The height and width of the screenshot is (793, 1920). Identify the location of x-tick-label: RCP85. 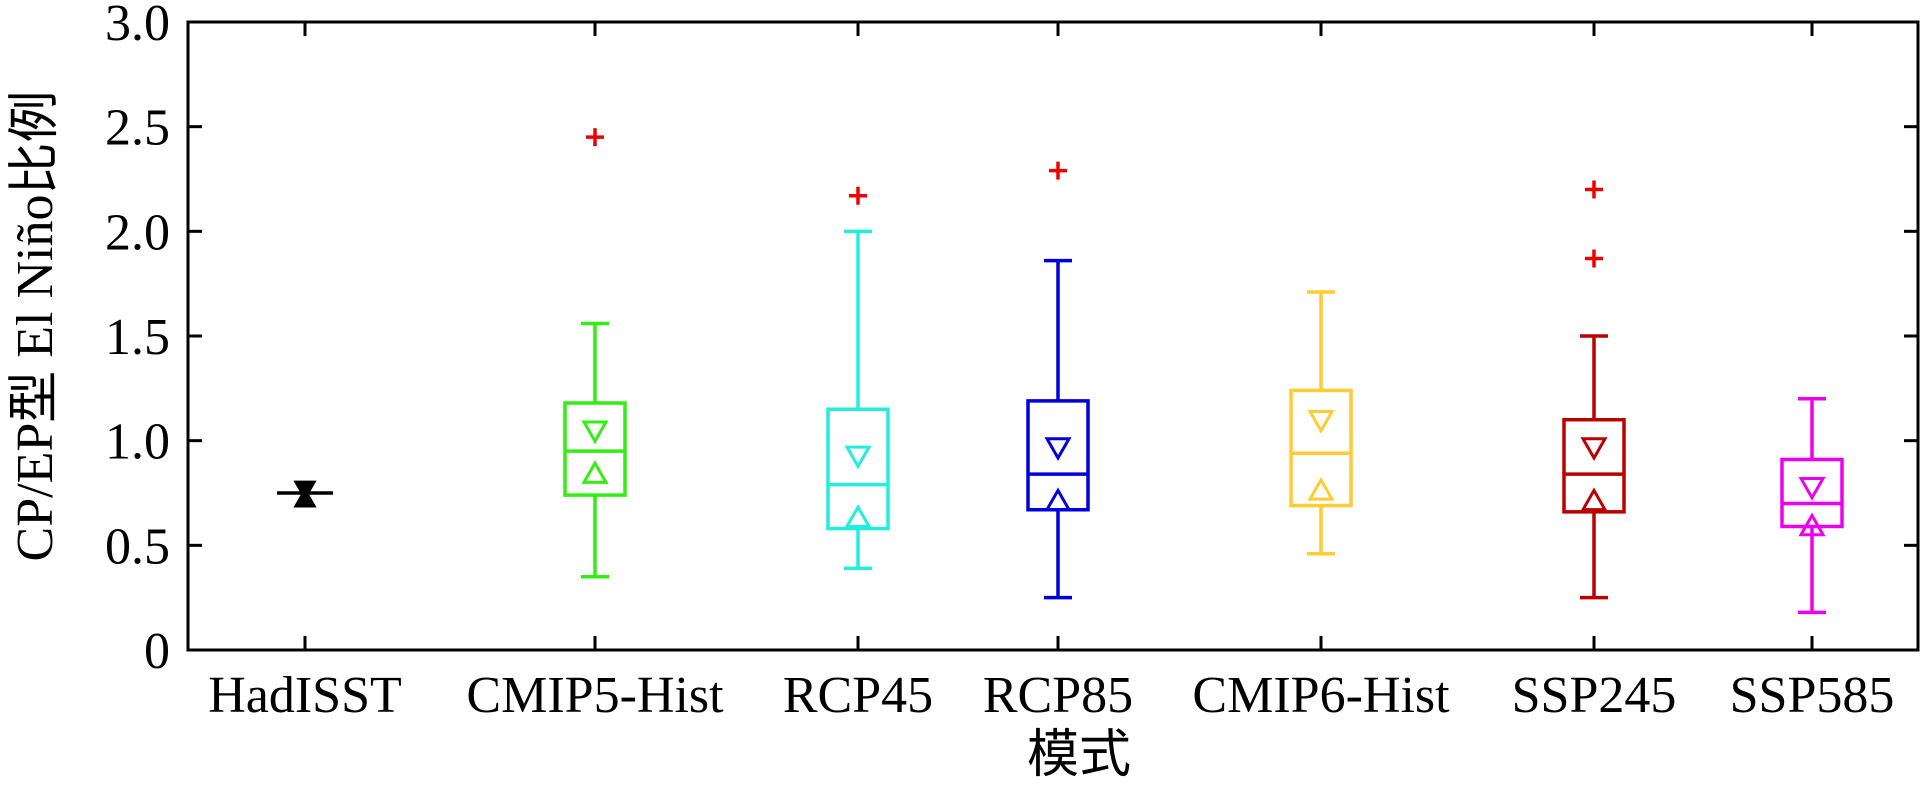
(1058, 695).